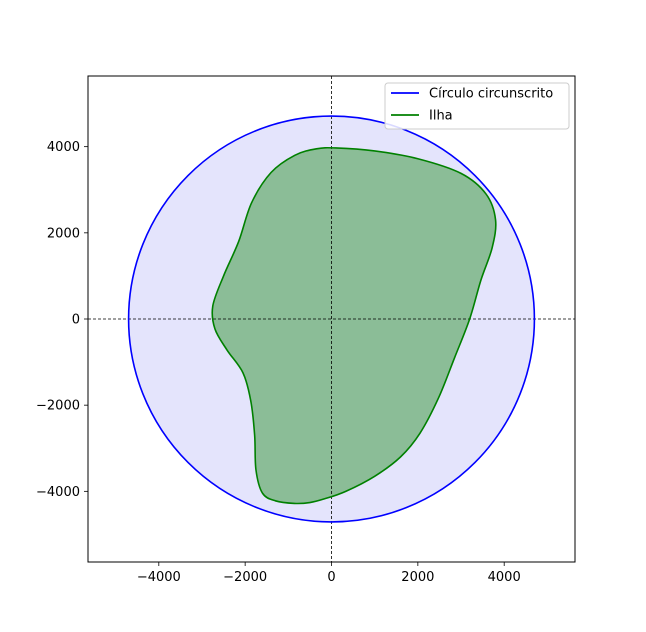 This screenshot has width=646, height=632. I want to click on legend: Círculo circunscrito Ilha, so click(477, 106).